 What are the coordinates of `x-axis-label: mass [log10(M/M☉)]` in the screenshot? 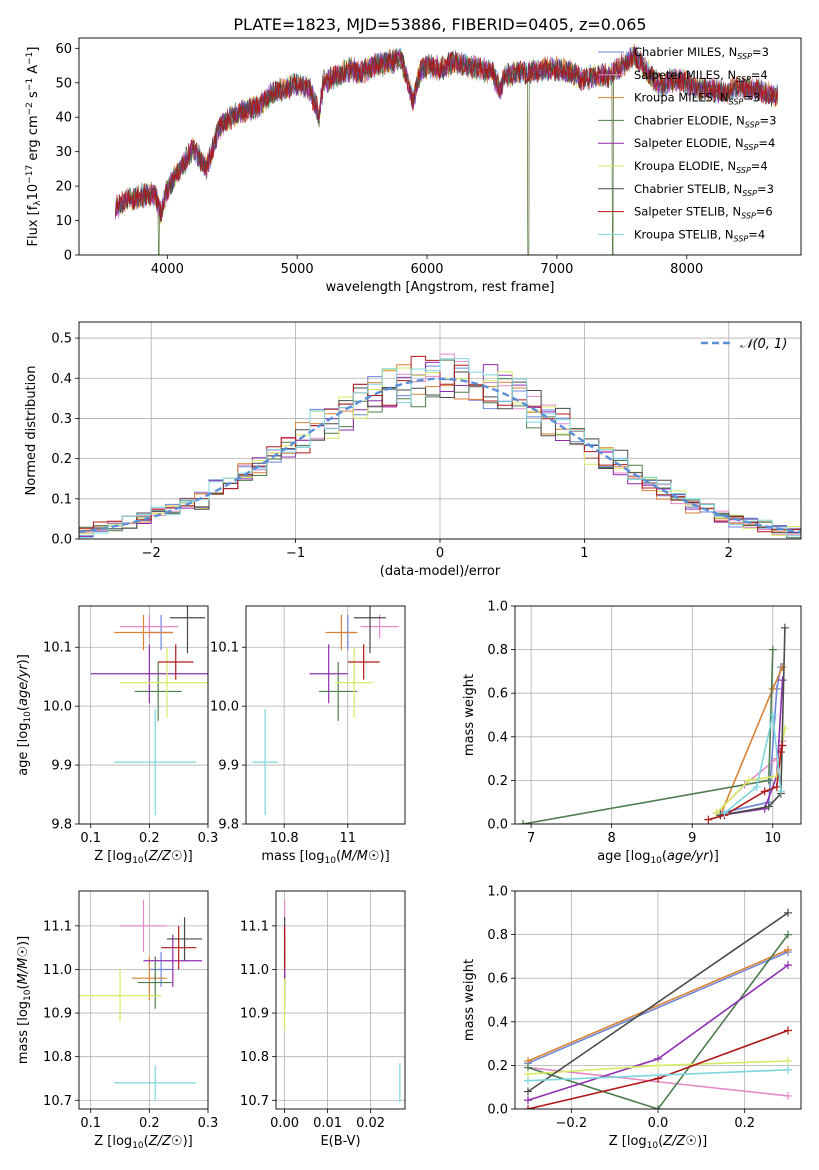 It's located at (325, 857).